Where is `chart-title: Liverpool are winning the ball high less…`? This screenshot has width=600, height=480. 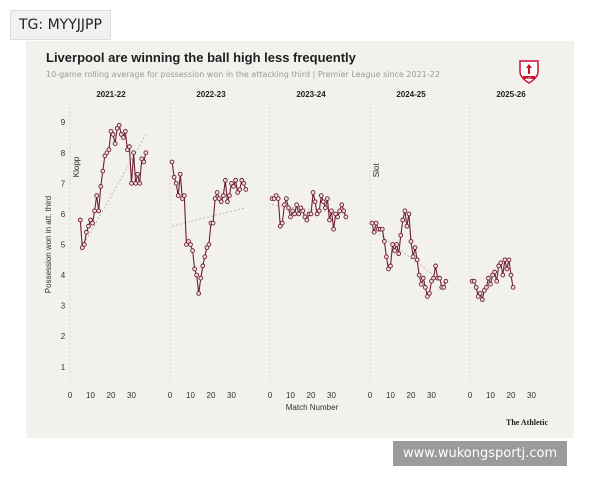 chart-title: Liverpool are winning the ball high less… is located at coordinates (201, 57).